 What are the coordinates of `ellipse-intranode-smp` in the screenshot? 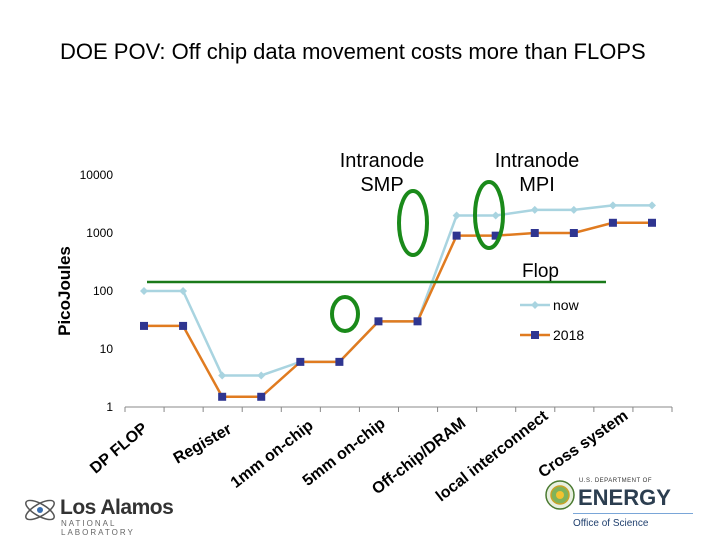 It's located at (413, 223).